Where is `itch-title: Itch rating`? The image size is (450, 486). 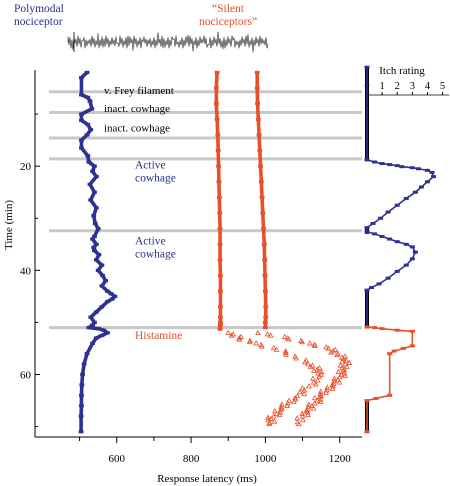
itch-title: Itch rating is located at coordinates (402, 71).